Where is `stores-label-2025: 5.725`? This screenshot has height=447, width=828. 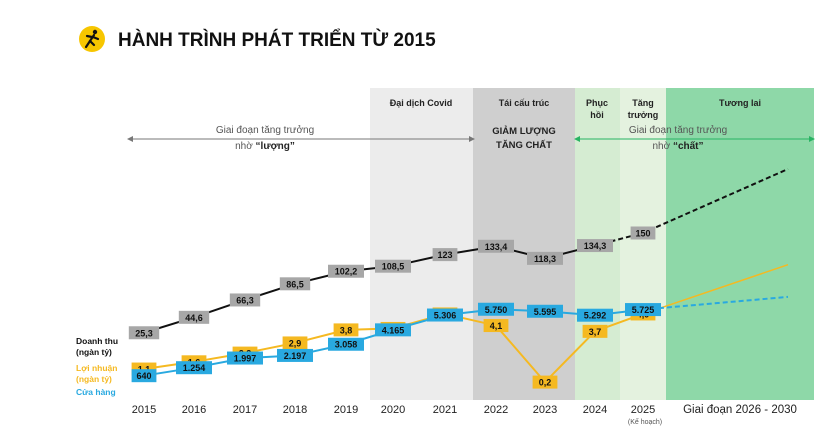 stores-label-2025: 5.725 is located at coordinates (643, 310).